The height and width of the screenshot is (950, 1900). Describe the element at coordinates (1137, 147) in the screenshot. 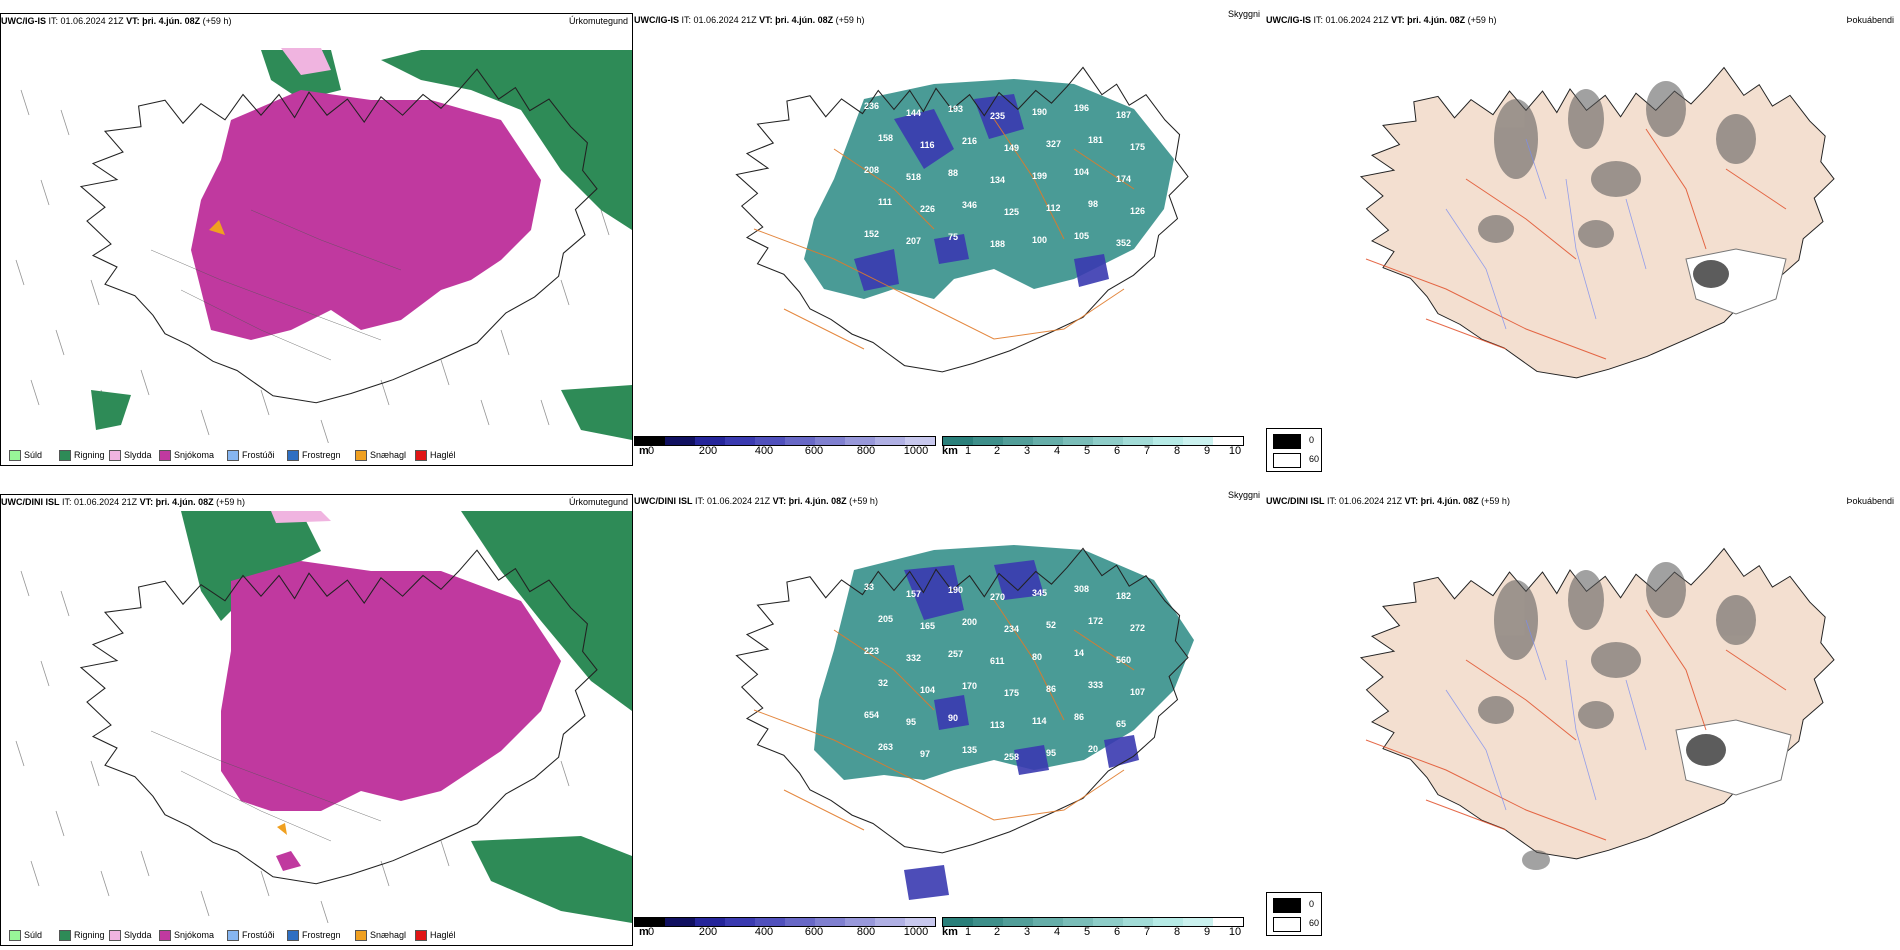

I see `cloud-value-label: 175` at that location.